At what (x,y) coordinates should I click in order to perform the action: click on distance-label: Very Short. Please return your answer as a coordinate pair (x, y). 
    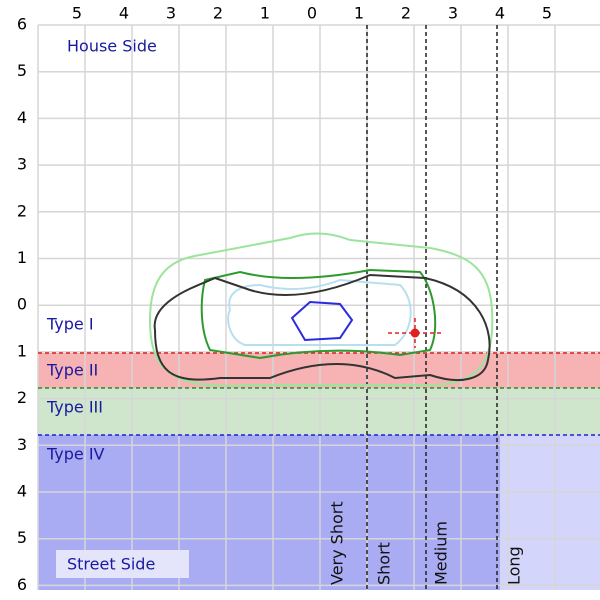
    Looking at the image, I should click on (337, 543).